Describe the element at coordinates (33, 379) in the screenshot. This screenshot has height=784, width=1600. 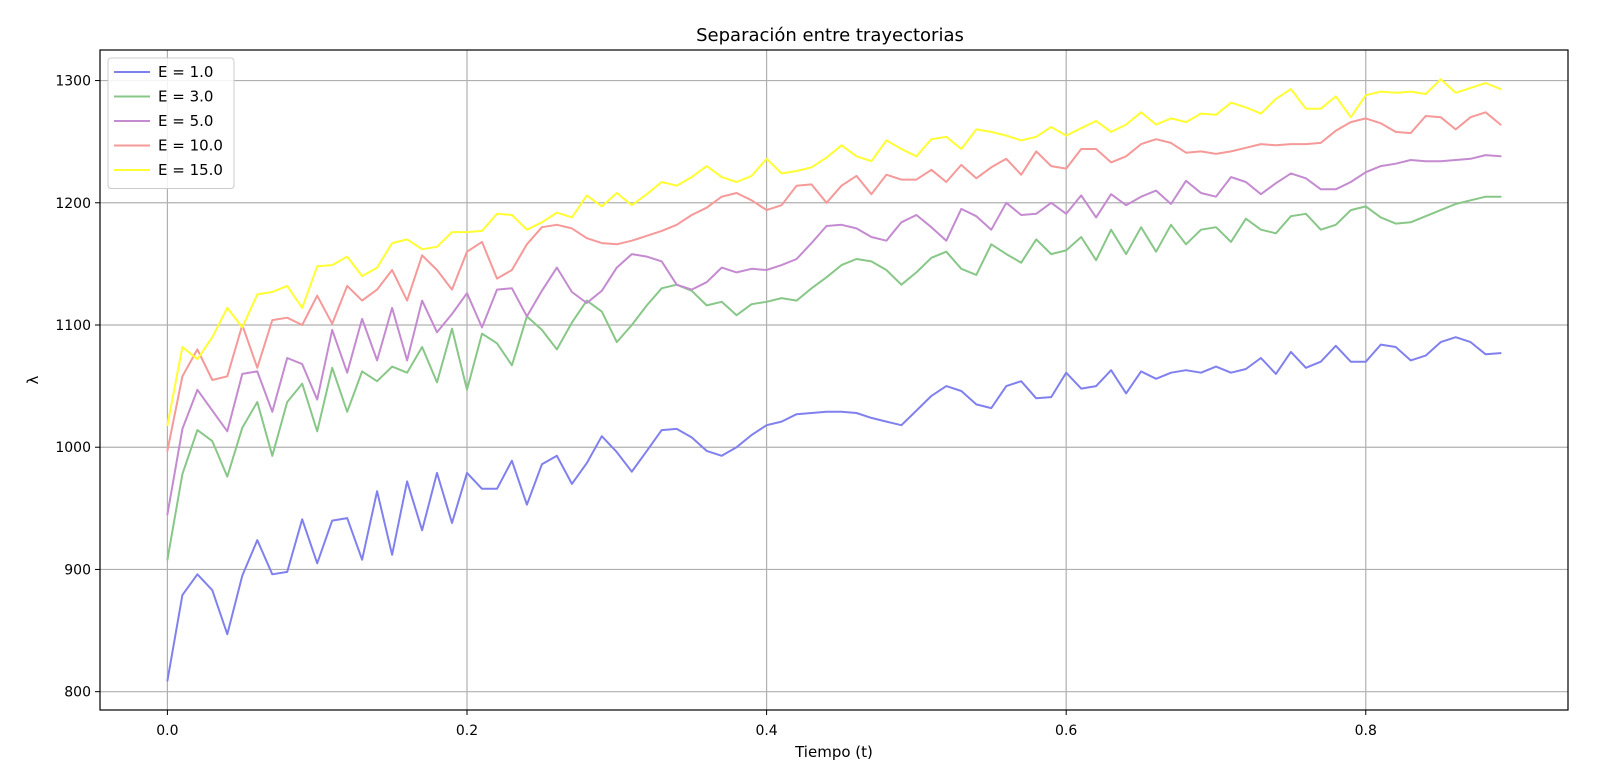
I see `y-axis-title: λ` at that location.